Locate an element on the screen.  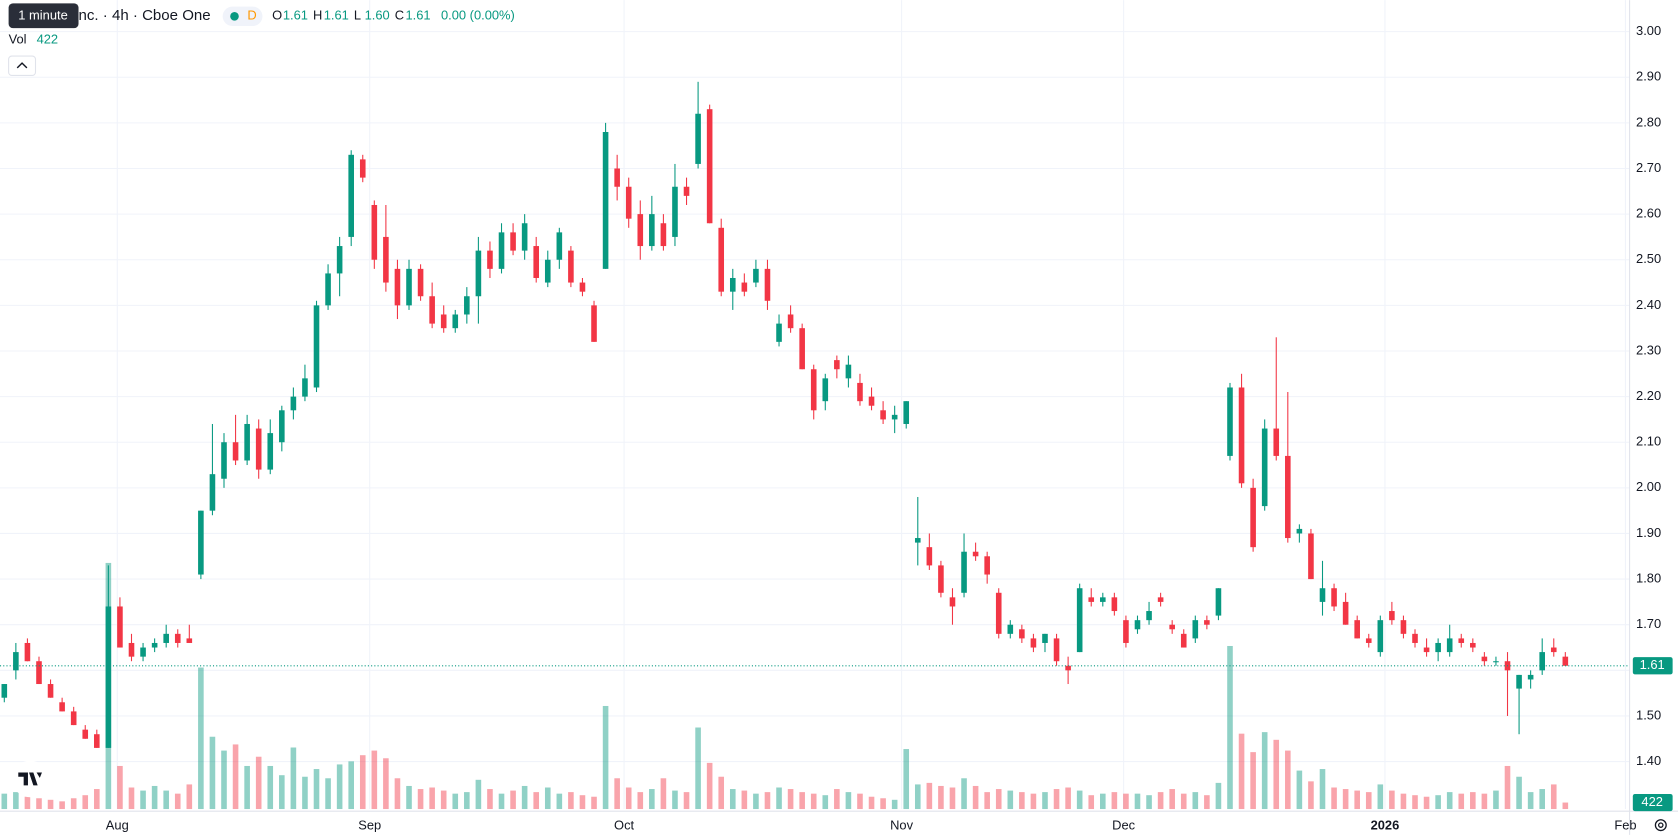
settings-icon-core is located at coordinates (1660, 825).